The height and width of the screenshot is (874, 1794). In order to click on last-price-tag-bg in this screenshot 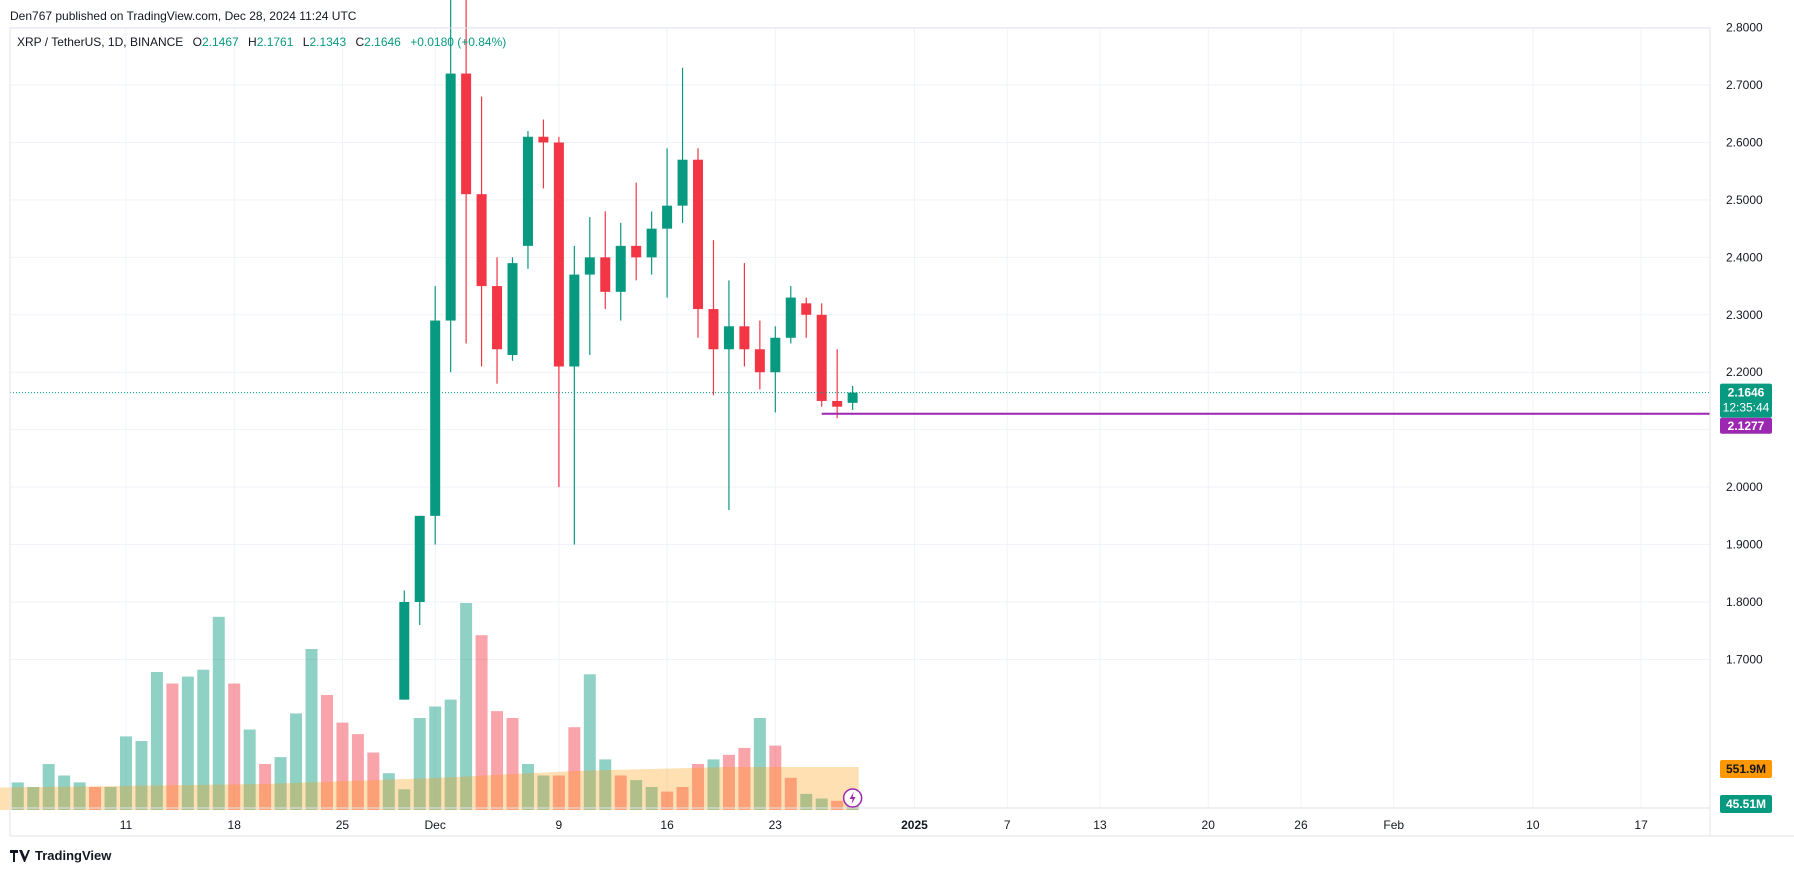, I will do `click(1746, 400)`.